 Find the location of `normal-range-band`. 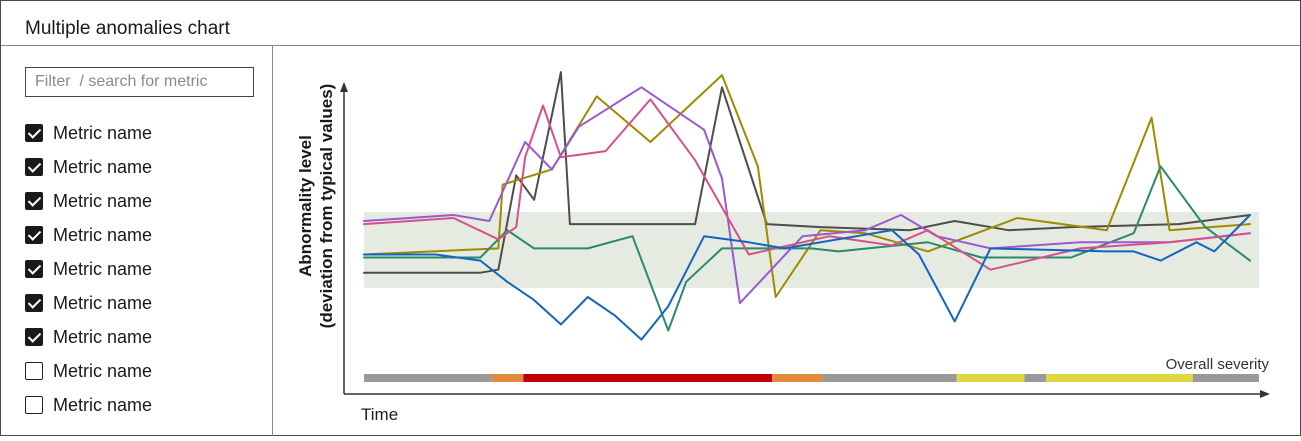

normal-range-band is located at coordinates (811, 249).